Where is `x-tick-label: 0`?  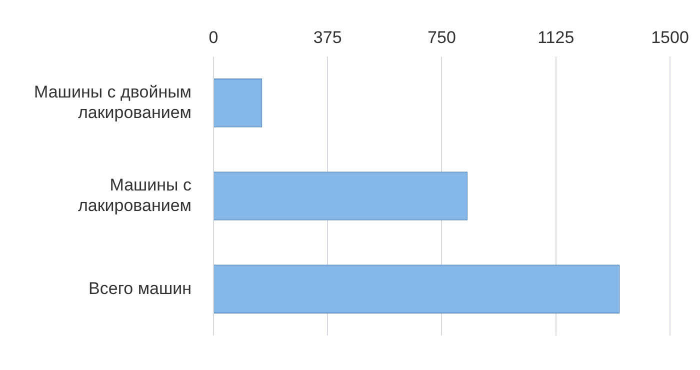 x-tick-label: 0 is located at coordinates (213, 37).